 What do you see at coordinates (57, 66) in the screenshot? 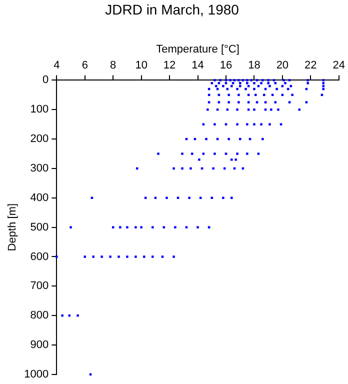
I see `x-tick-label: 4` at bounding box center [57, 66].